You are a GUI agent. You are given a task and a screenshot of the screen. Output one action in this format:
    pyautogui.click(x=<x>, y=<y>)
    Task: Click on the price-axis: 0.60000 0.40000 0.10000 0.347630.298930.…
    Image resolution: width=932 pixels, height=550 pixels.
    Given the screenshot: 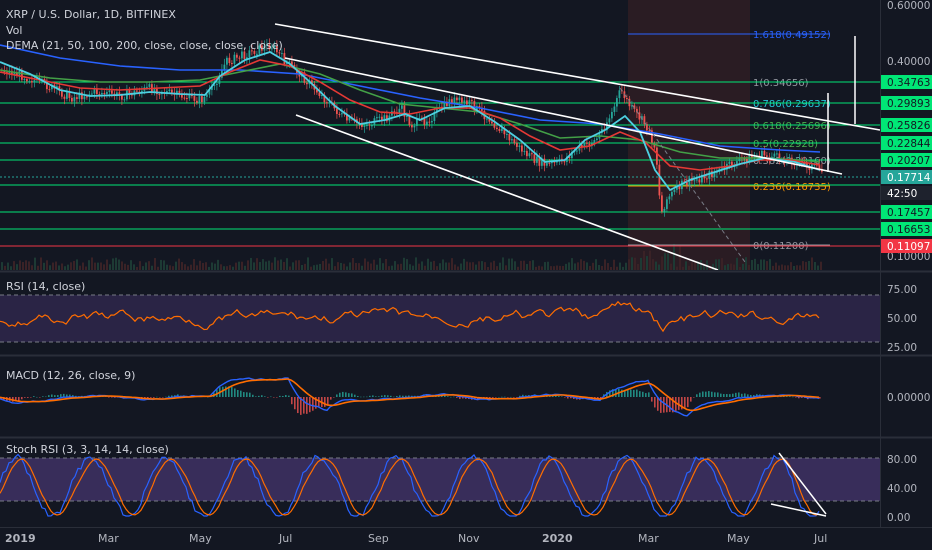 What is the action you would take?
    pyautogui.click(x=906, y=135)
    